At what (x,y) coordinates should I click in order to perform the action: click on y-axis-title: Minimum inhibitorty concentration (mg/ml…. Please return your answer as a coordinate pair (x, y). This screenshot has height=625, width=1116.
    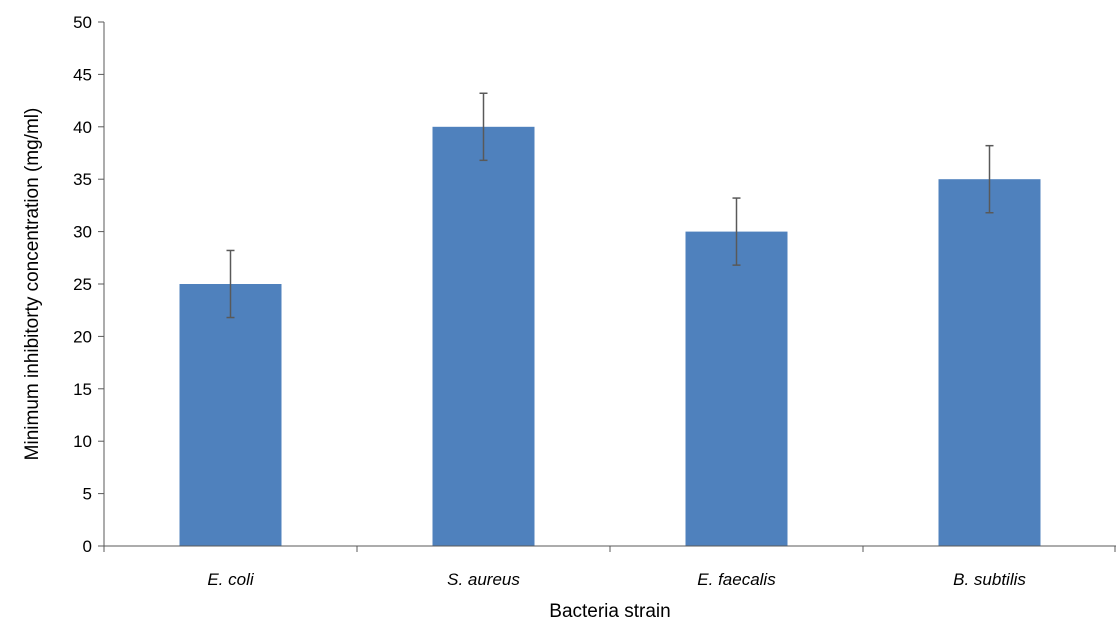
    Looking at the image, I should click on (32, 284).